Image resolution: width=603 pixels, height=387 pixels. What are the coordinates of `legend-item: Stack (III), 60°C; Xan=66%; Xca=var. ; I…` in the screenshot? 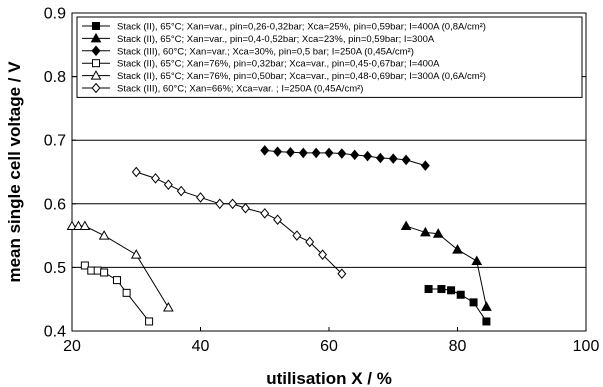 It's located at (222, 88).